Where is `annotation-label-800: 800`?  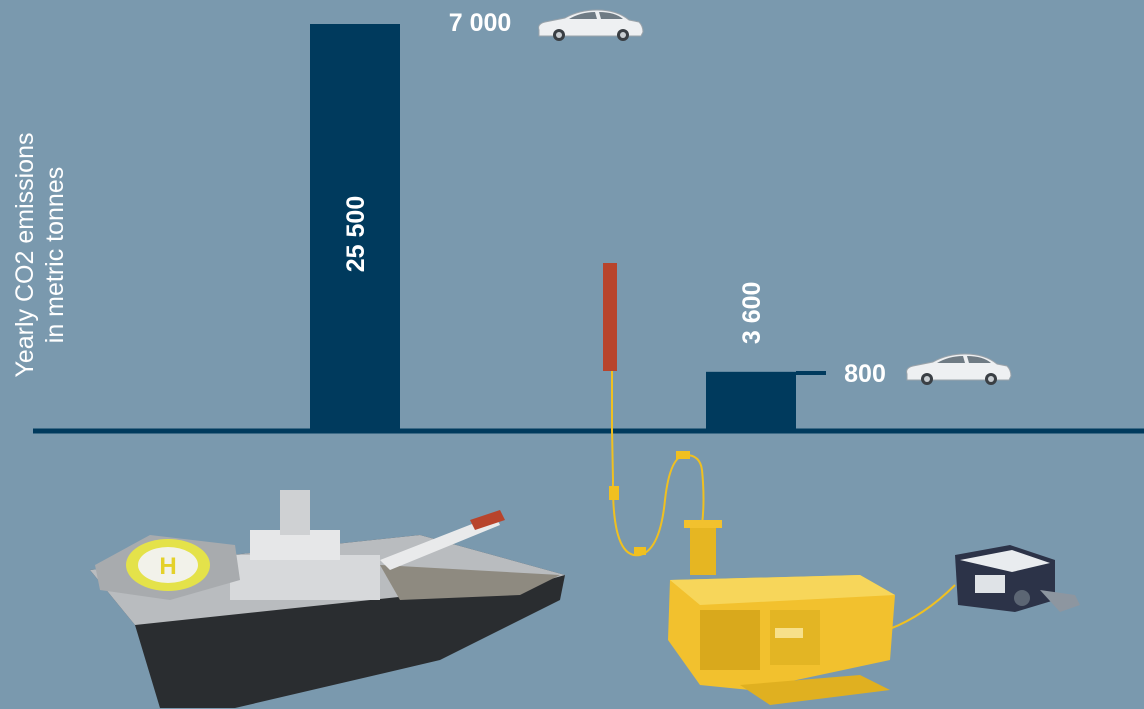
annotation-label-800: 800 is located at coordinates (865, 374).